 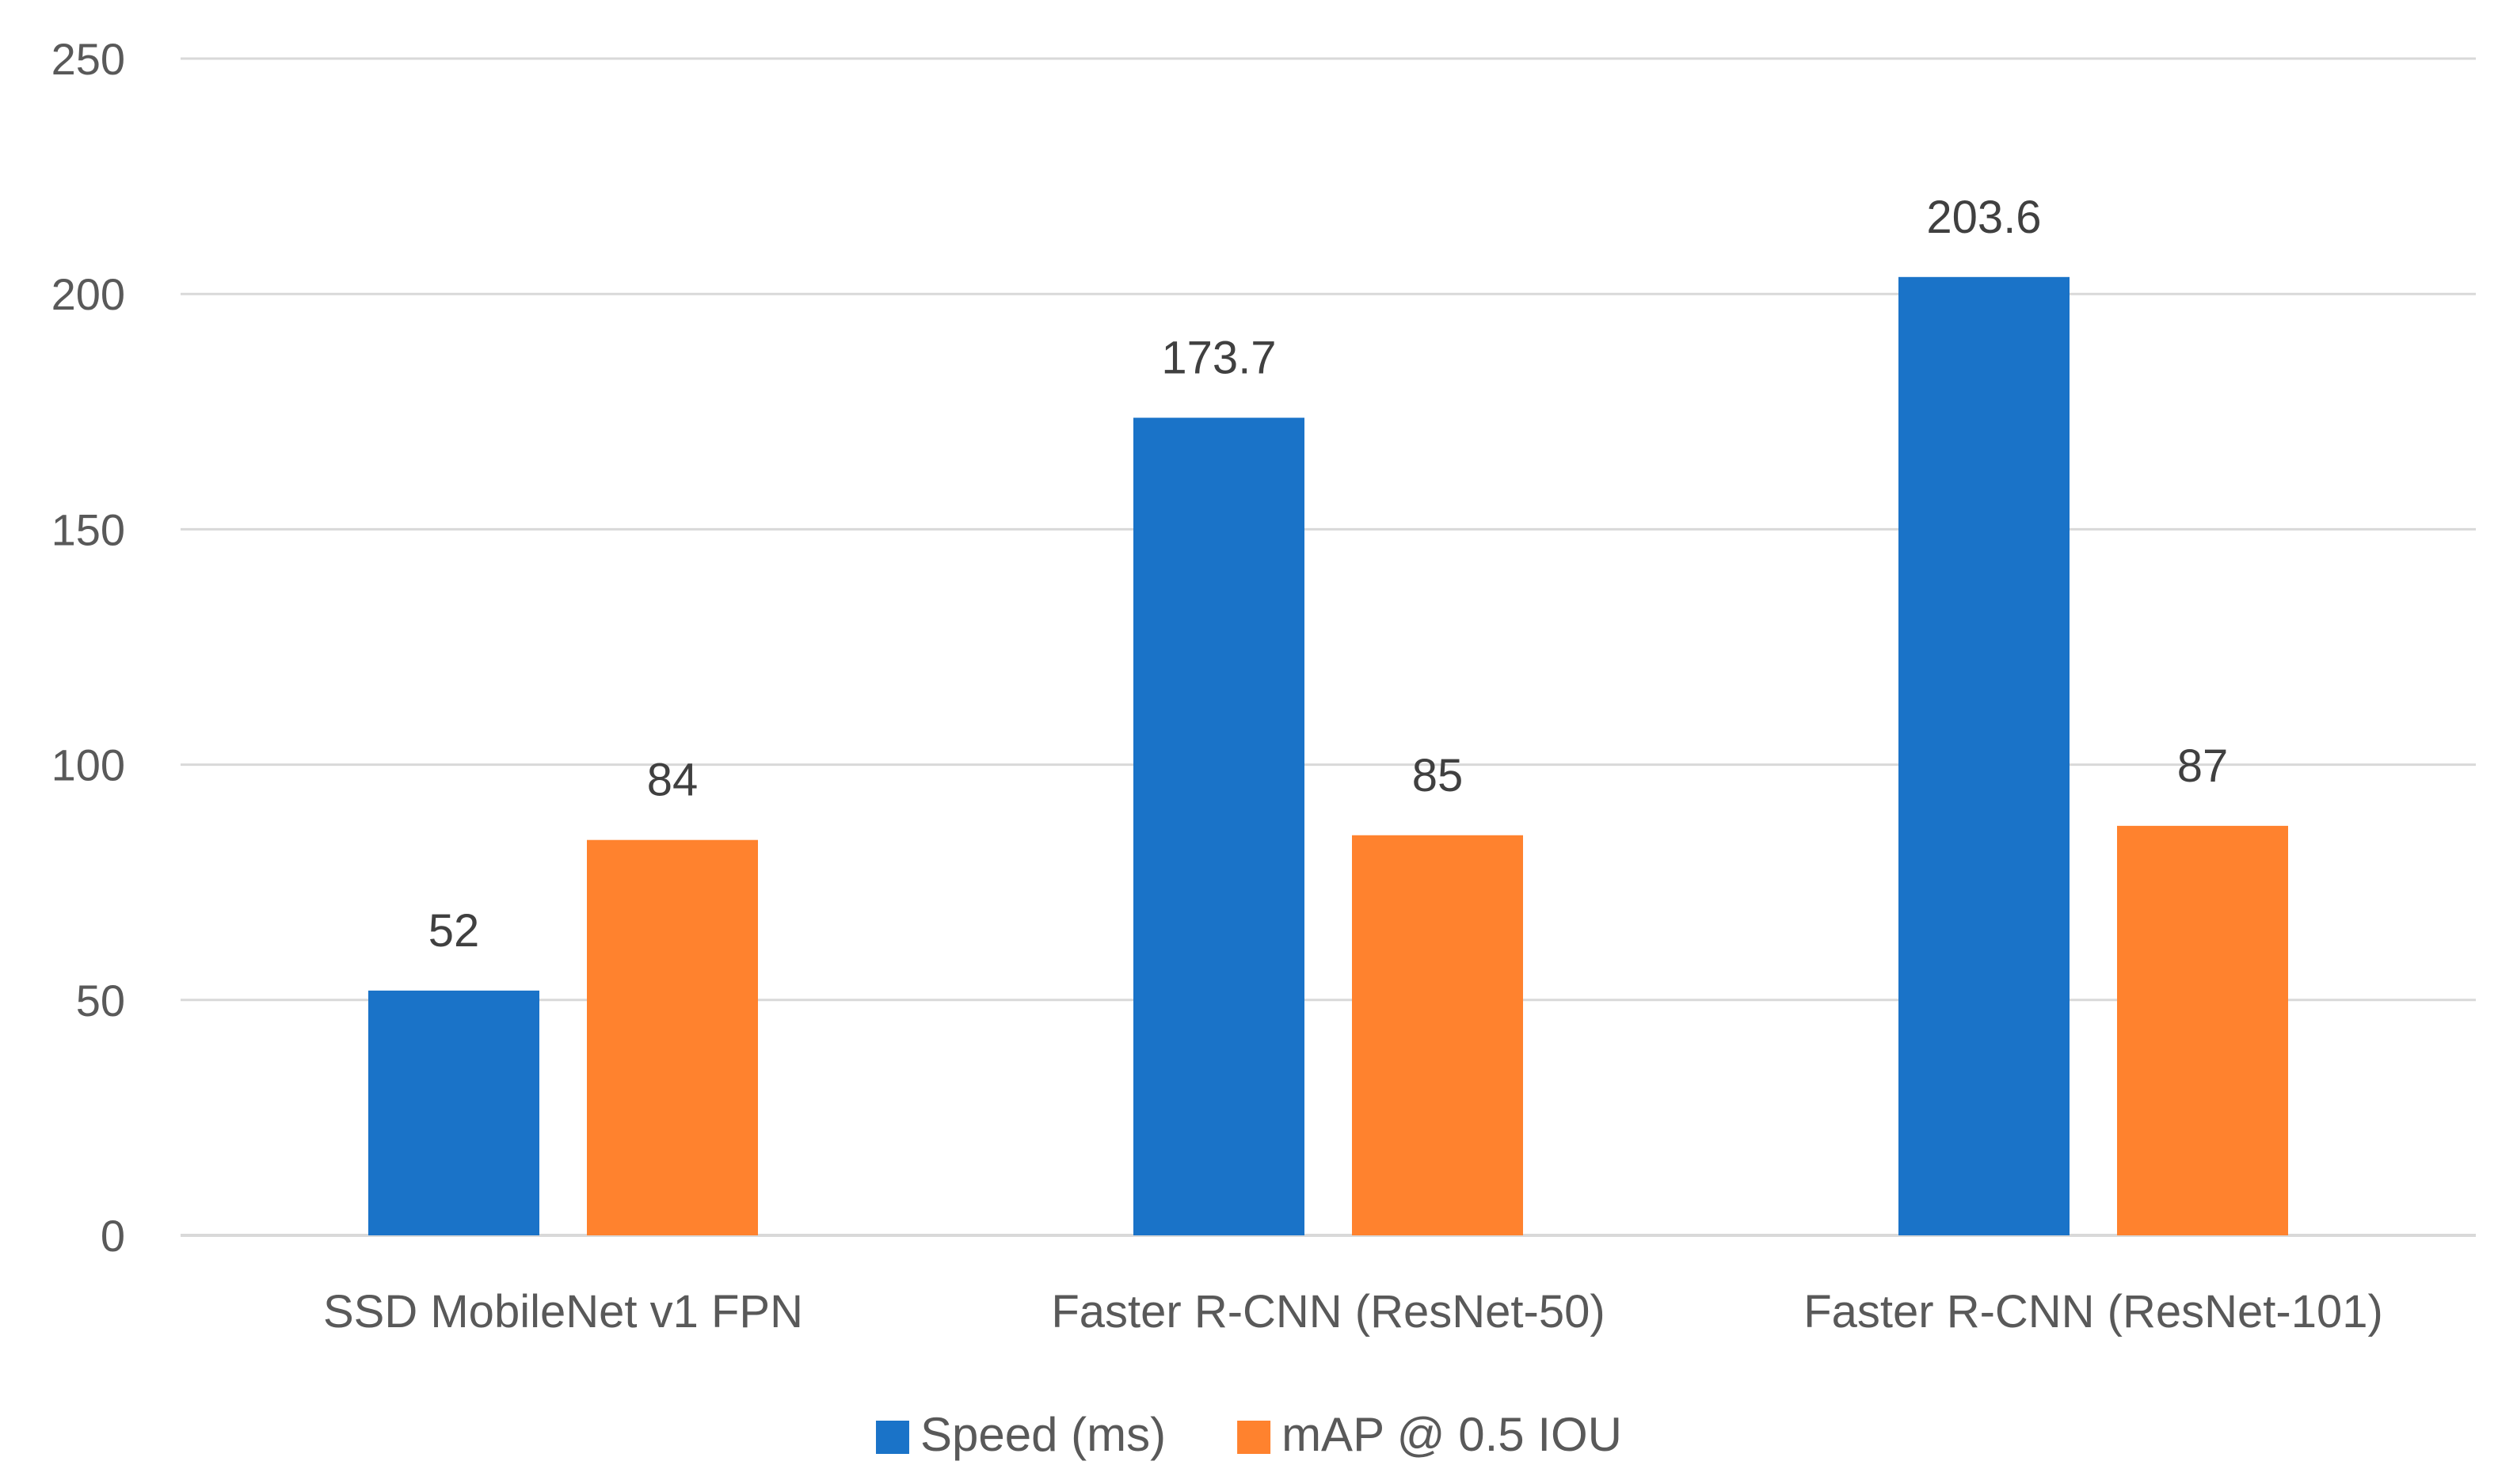 I want to click on y-tick-label: 150, so click(x=88, y=529).